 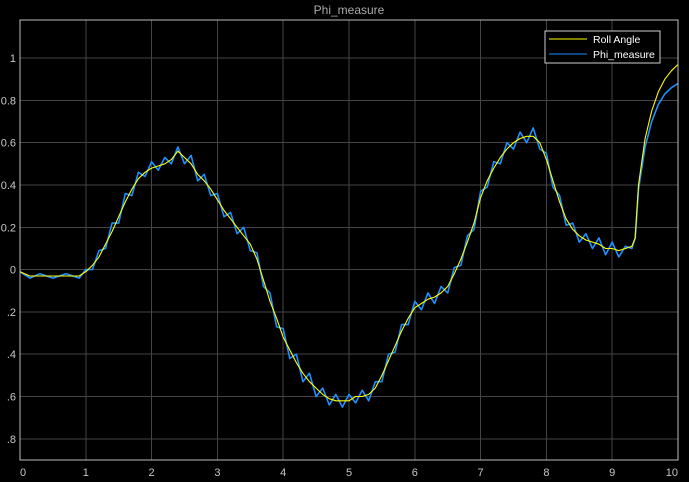 I want to click on x-tick-label: 1, so click(x=86, y=473).